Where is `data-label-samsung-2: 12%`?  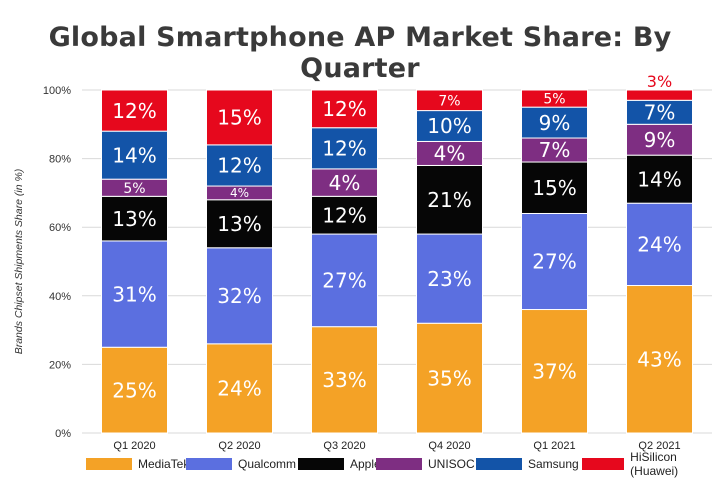 data-label-samsung-2: 12% is located at coordinates (344, 149).